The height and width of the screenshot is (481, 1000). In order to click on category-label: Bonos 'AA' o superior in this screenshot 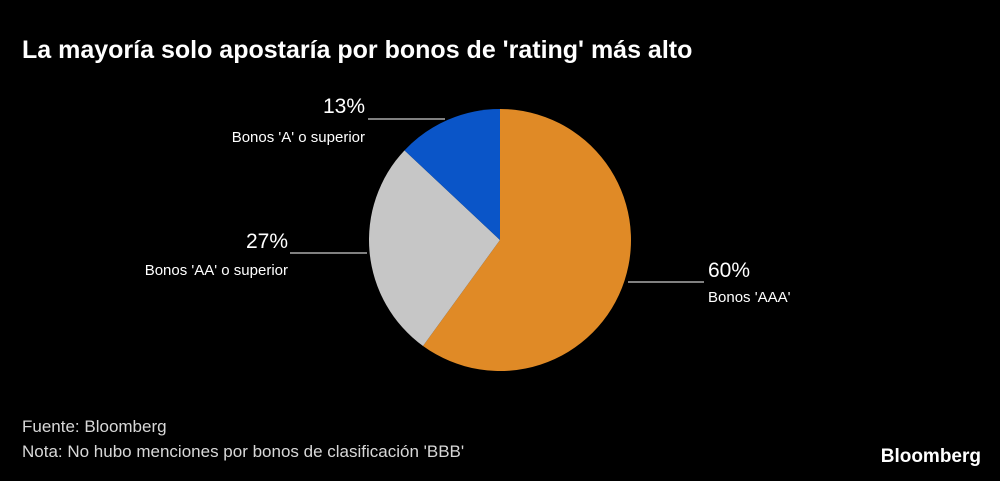, I will do `click(216, 270)`.